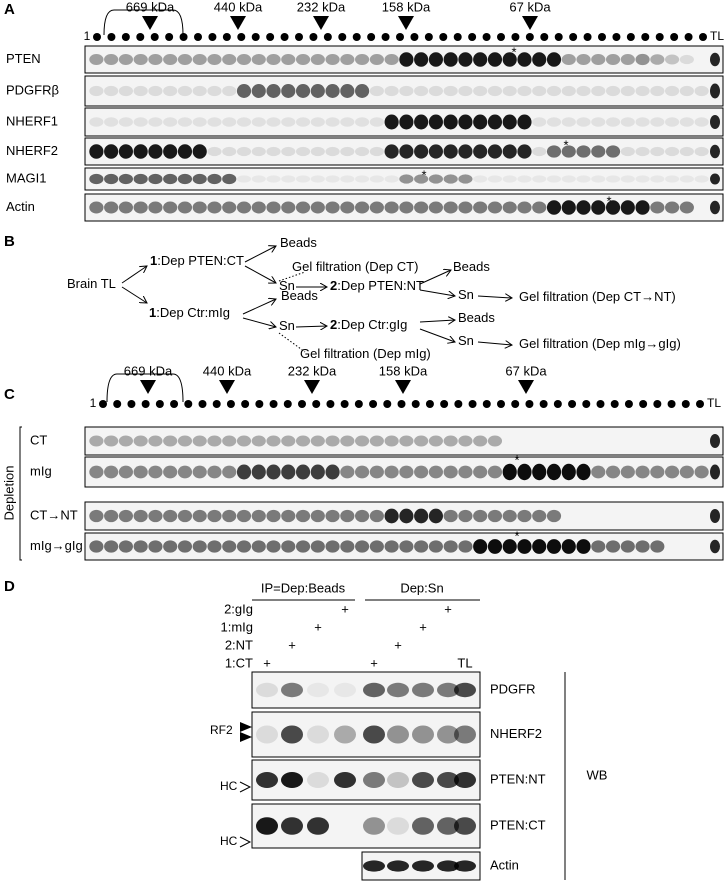  Describe the element at coordinates (404, 441) in the screenshot. I see `blot-strip` at that location.